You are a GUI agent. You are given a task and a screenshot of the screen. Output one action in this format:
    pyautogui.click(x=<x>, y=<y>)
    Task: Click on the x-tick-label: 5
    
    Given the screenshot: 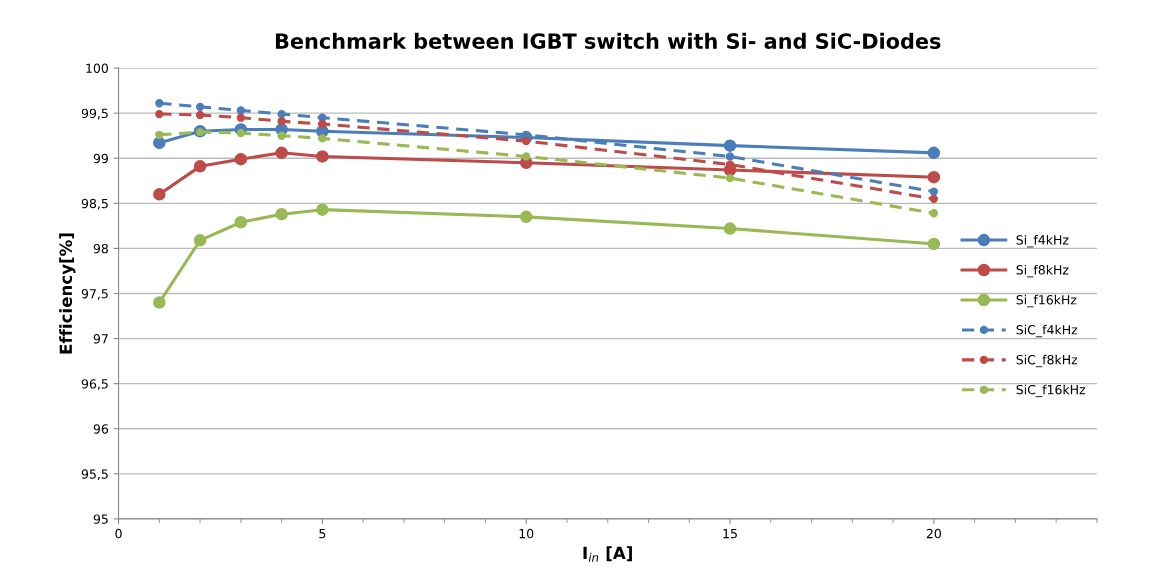 What is the action you would take?
    pyautogui.click(x=322, y=534)
    